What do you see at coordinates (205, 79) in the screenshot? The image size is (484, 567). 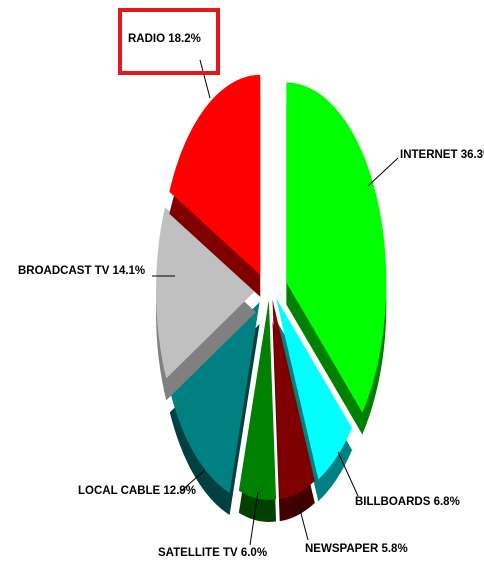 I see `leader-line-radio` at bounding box center [205, 79].